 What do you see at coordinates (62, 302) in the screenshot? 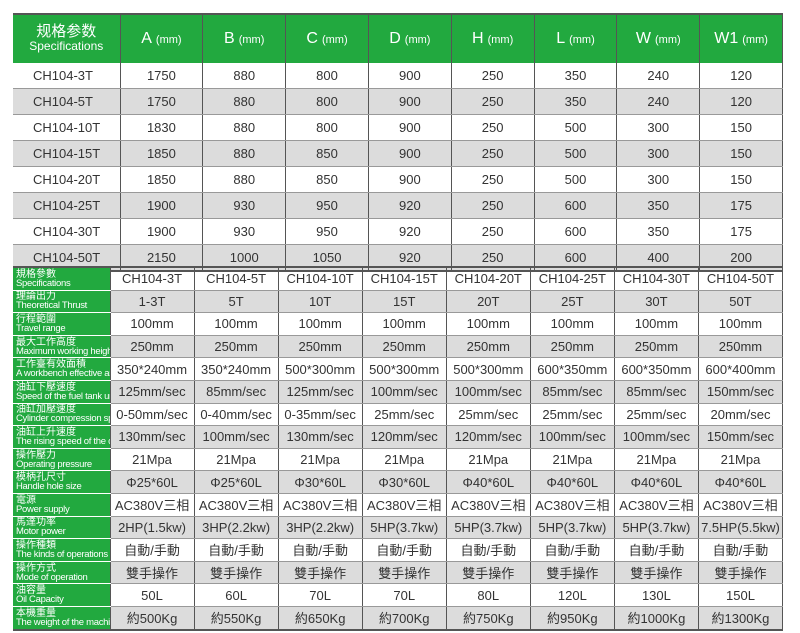
I see `row-label: 理論出力 Theoretical Thrust` at bounding box center [62, 302].